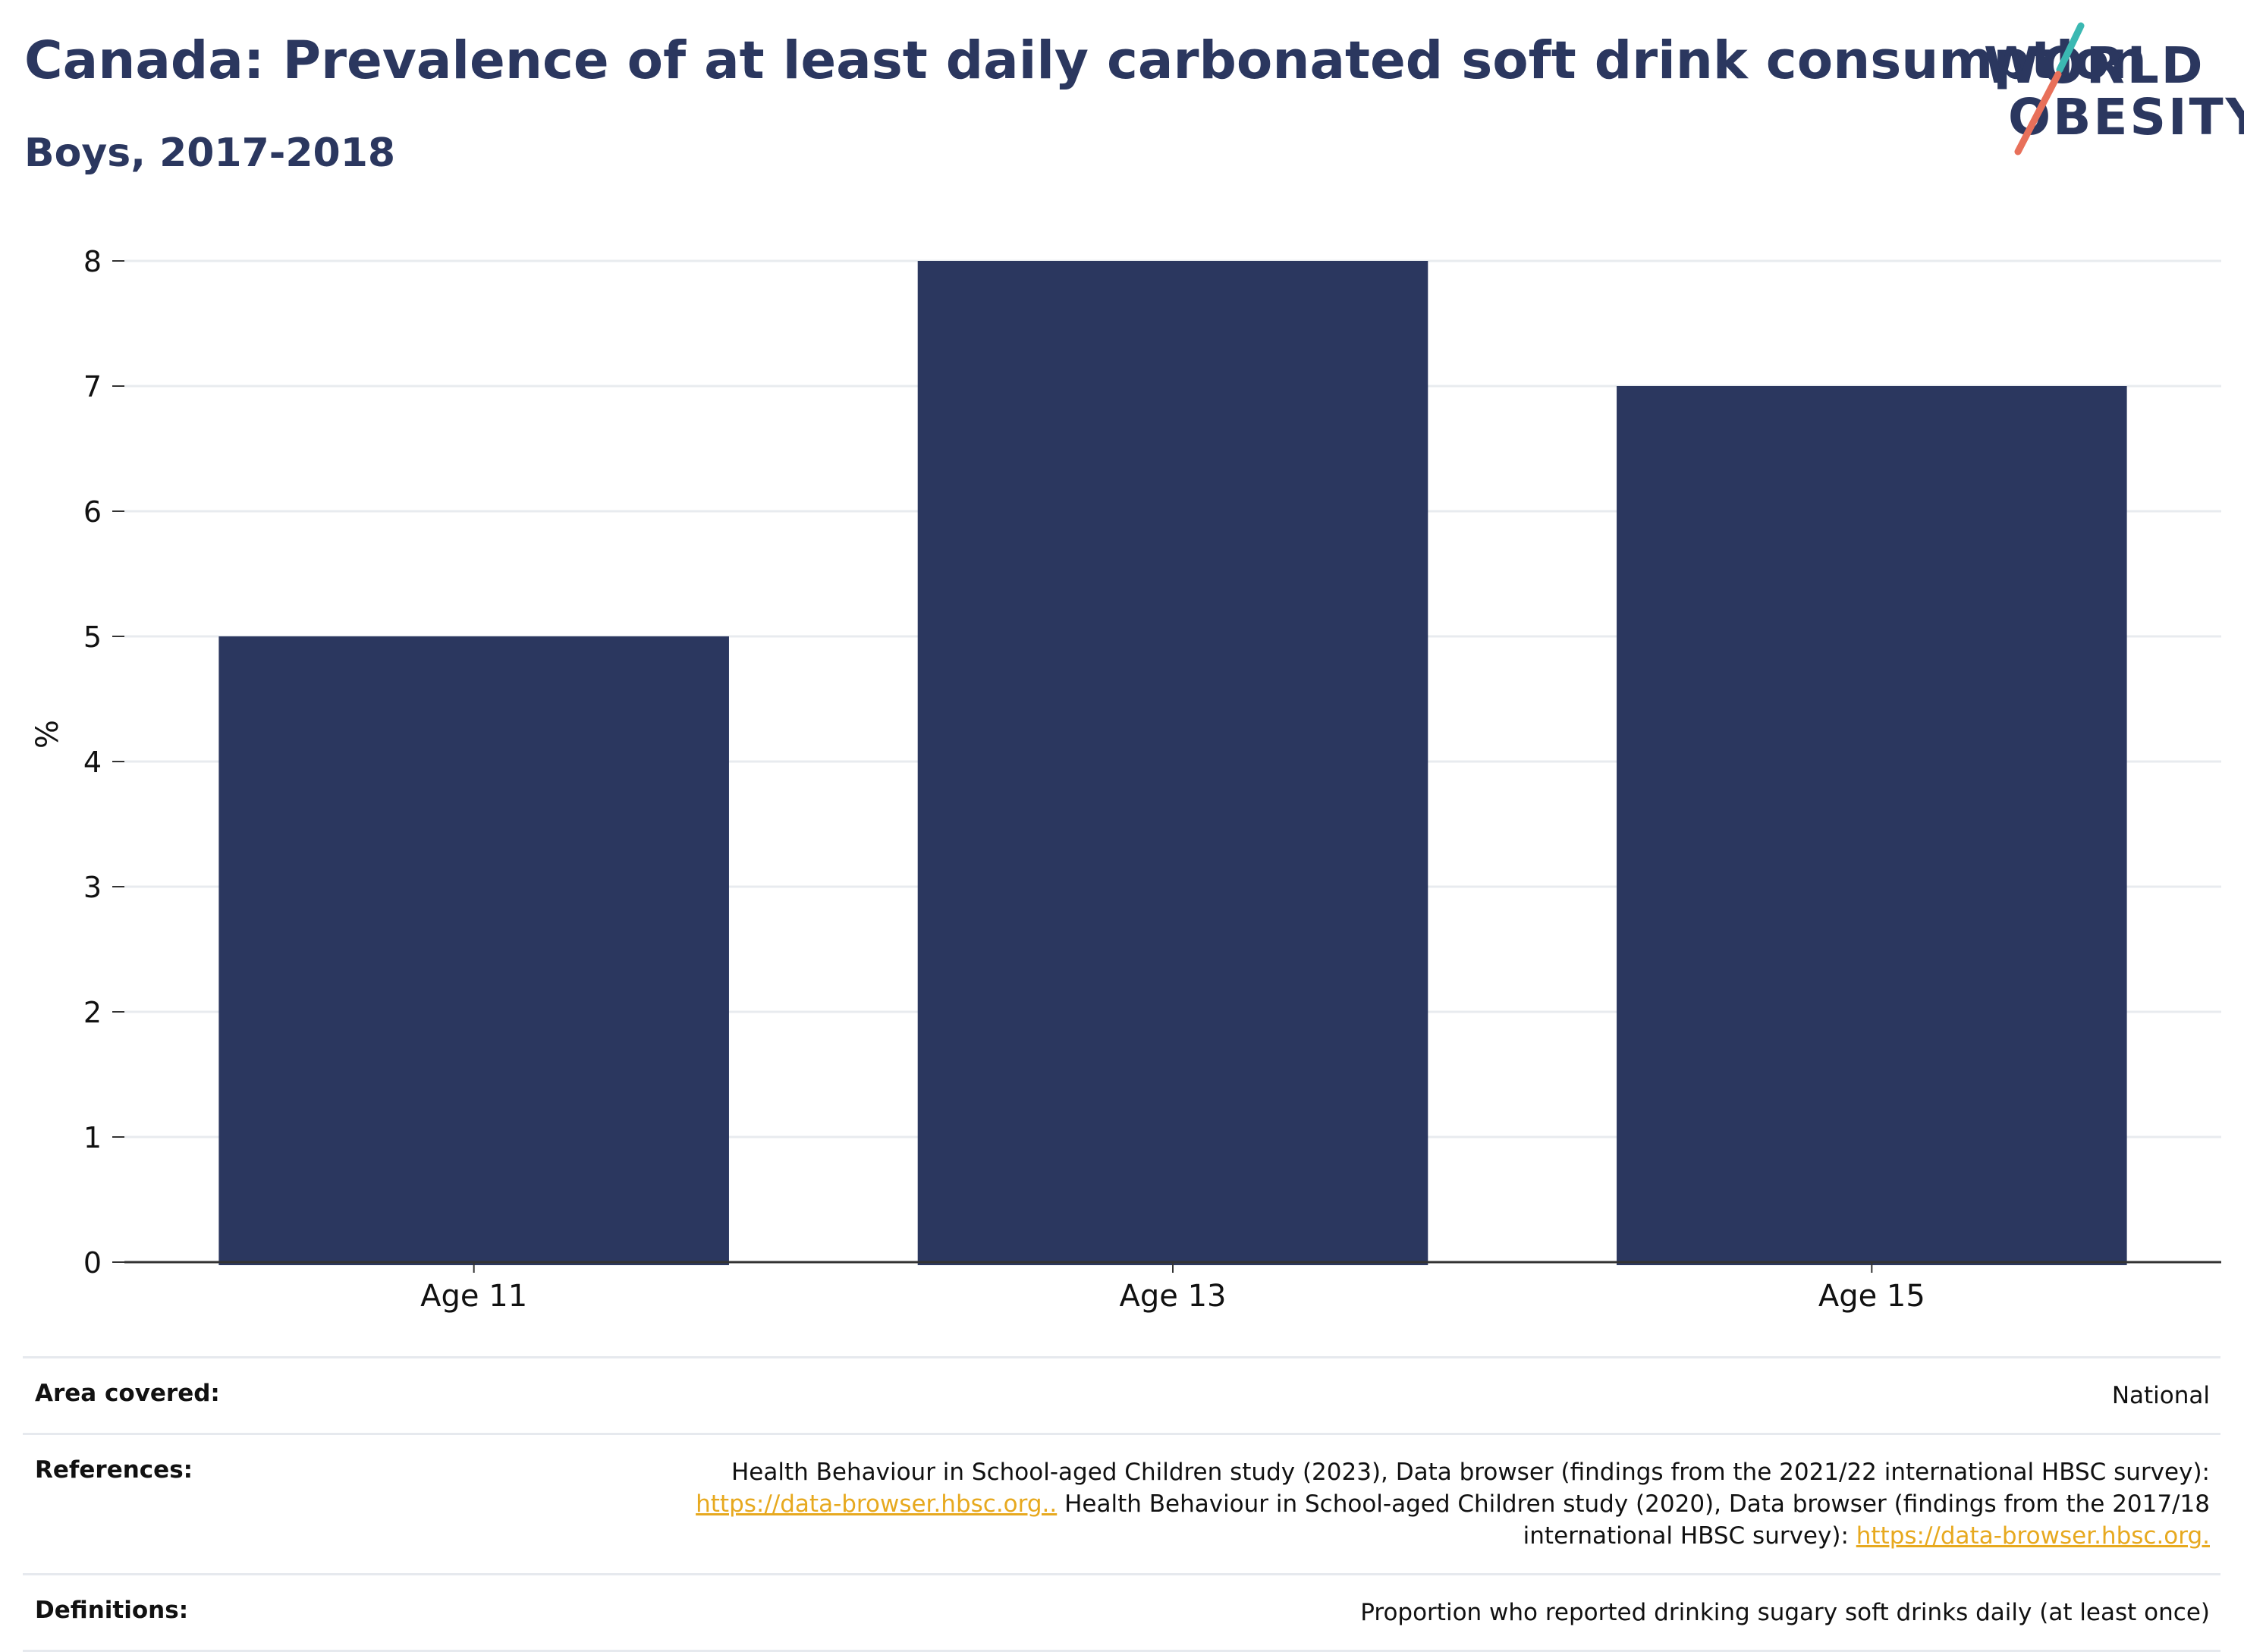  I want to click on page-subtitle: Boys, 2017-2018, so click(210, 153).